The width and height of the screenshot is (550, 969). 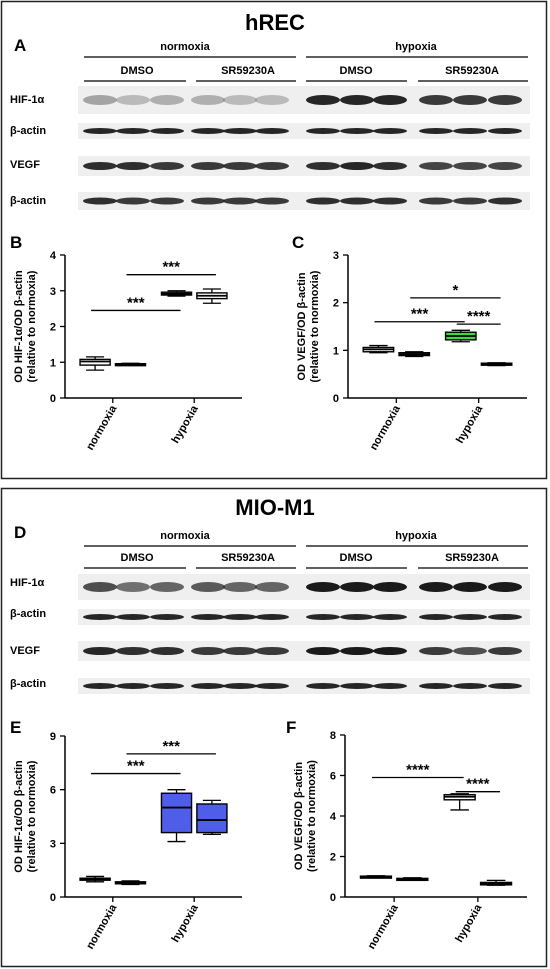 I want to click on y-axis-label: OD HIF-1α/OD β-actin, so click(x=19, y=816).